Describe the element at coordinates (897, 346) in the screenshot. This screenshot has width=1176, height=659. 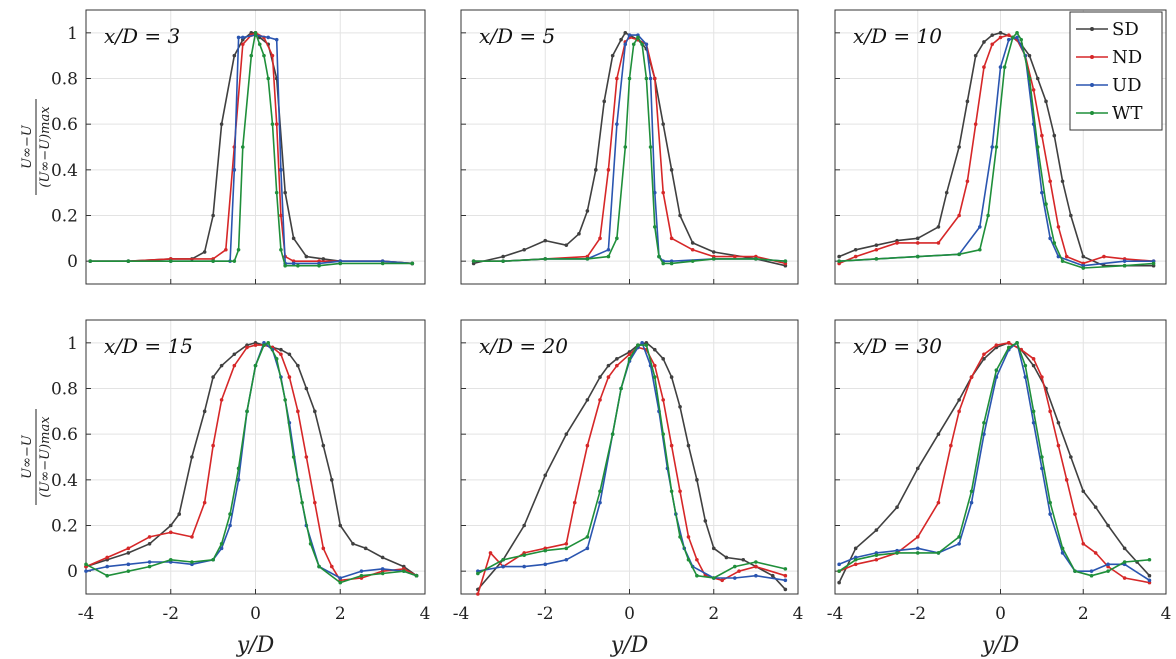
I see `panel-annotation: x/D = 30` at that location.